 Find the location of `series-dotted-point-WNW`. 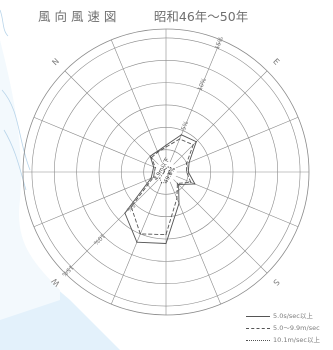

series-dotted-point-WNW is located at coordinates (163, 173).